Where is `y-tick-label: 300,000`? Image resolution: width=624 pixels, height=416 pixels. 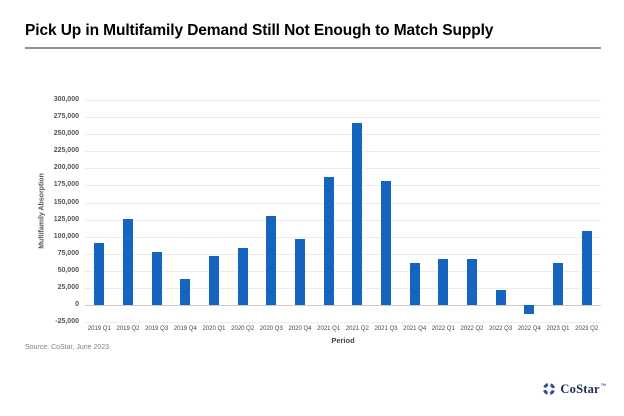 y-tick-label: 300,000 is located at coordinates (66, 99).